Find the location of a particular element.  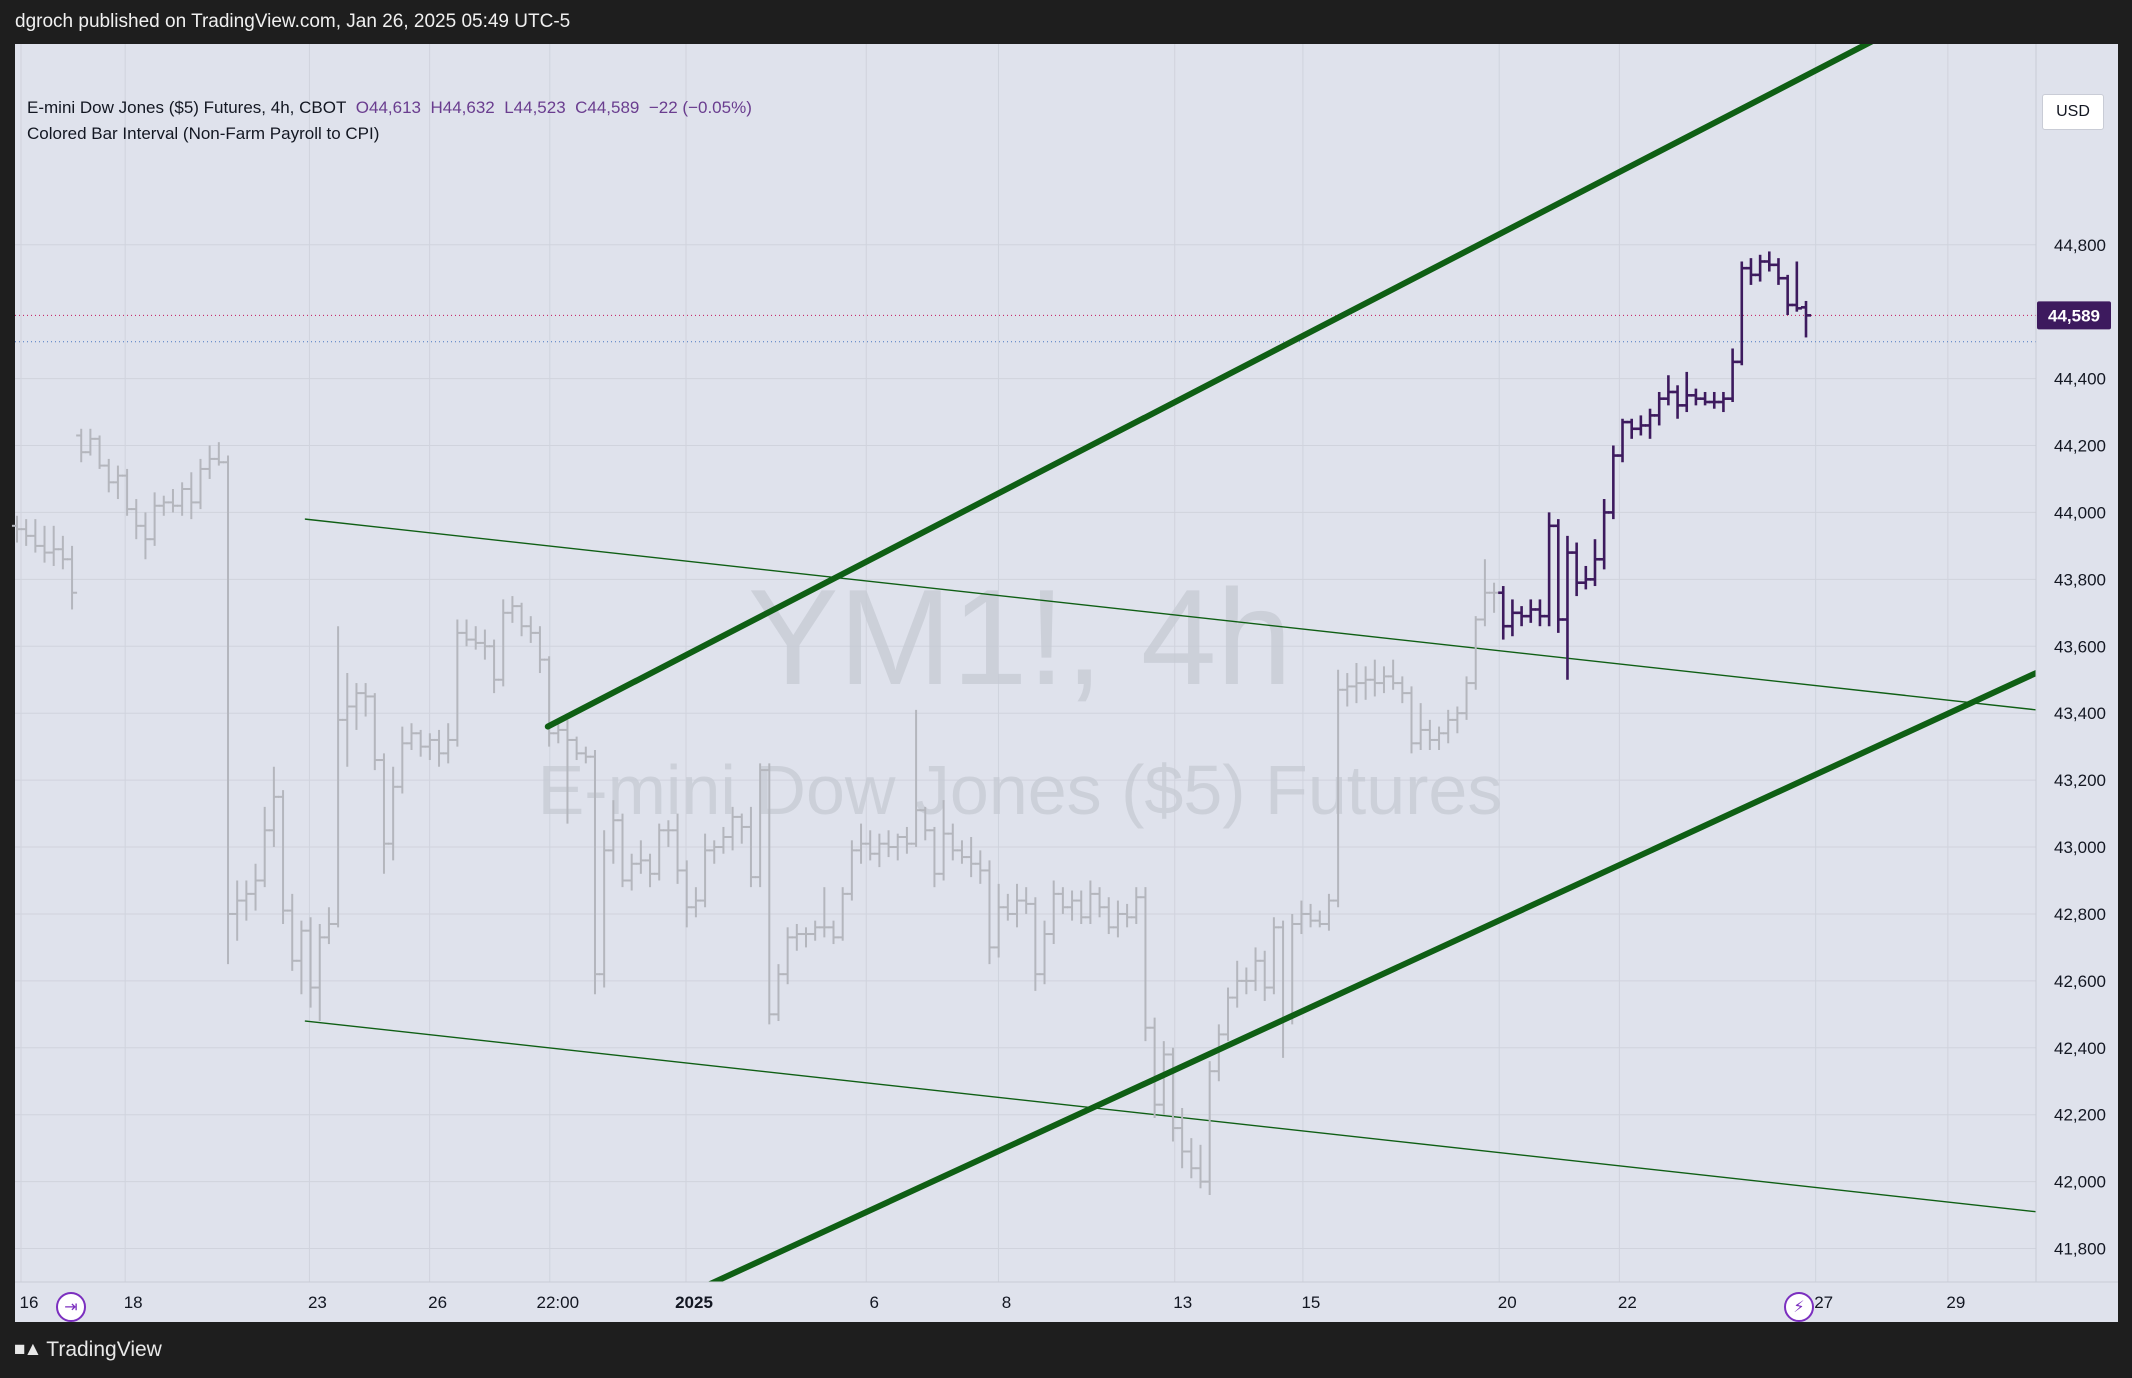

time-axis-bg is located at coordinates (1066, 1302).